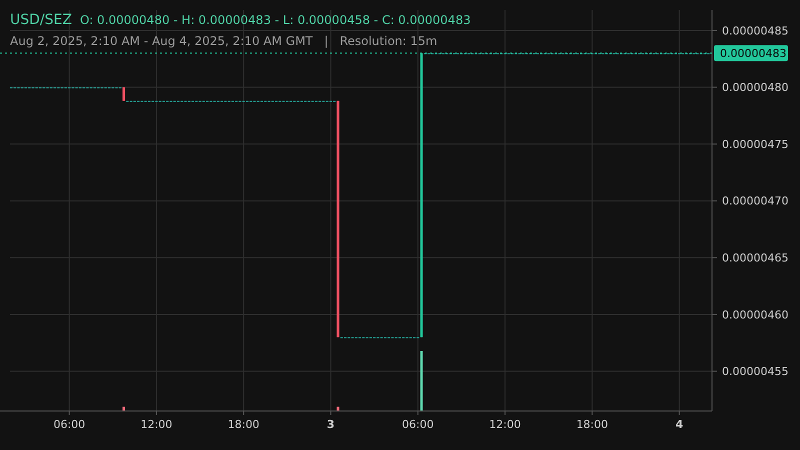 This screenshot has width=800, height=450. I want to click on candlestick, so click(124, 94).